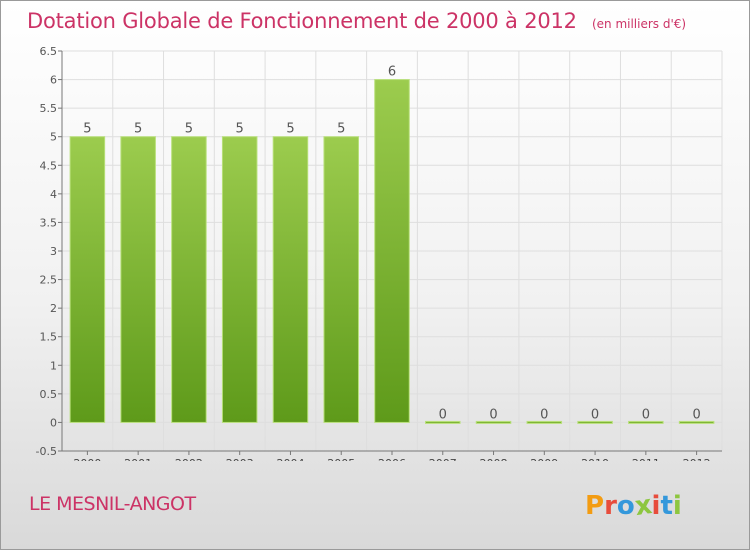 Image resolution: width=750 pixels, height=550 pixels. What do you see at coordinates (643, 506) in the screenshot?
I see `logo-letter: x` at bounding box center [643, 506].